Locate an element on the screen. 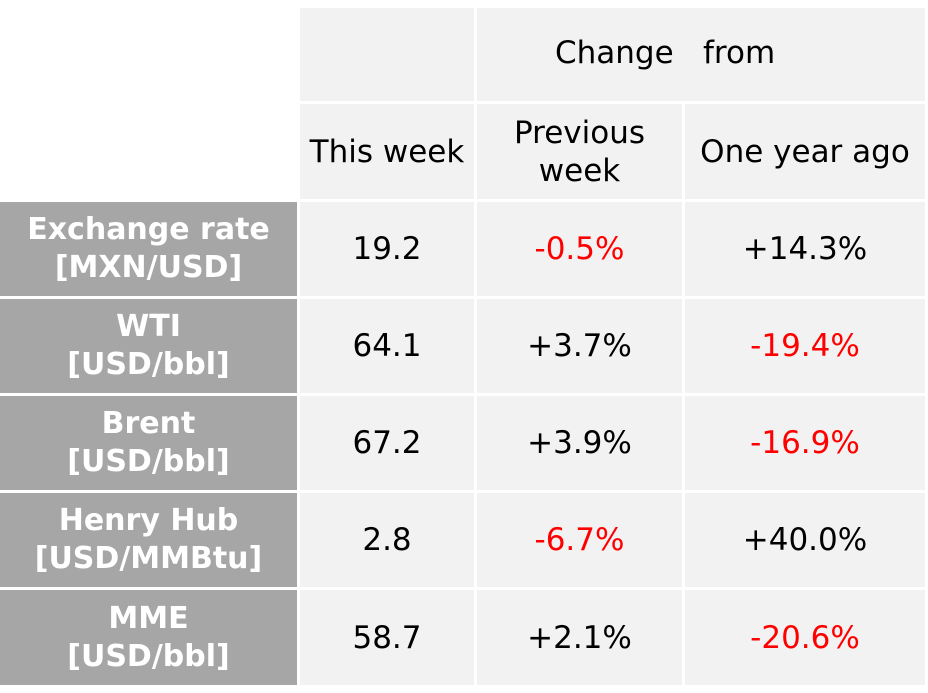 Image resolution: width=928 pixels, height=693 pixels. cell-this-week: 58.7 is located at coordinates (387, 637).